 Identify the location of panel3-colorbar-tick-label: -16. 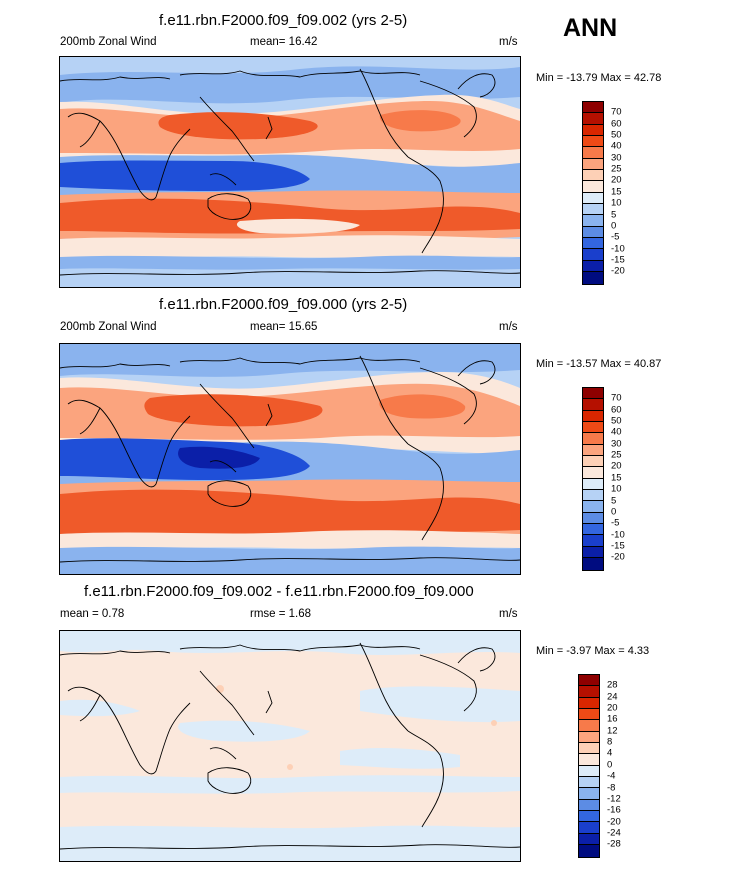
(614, 810).